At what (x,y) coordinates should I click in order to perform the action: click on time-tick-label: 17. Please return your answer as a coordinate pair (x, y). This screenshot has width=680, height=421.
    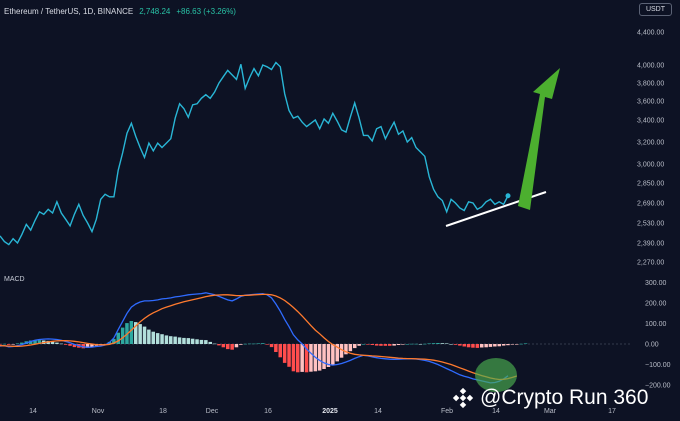
    Looking at the image, I should click on (612, 411).